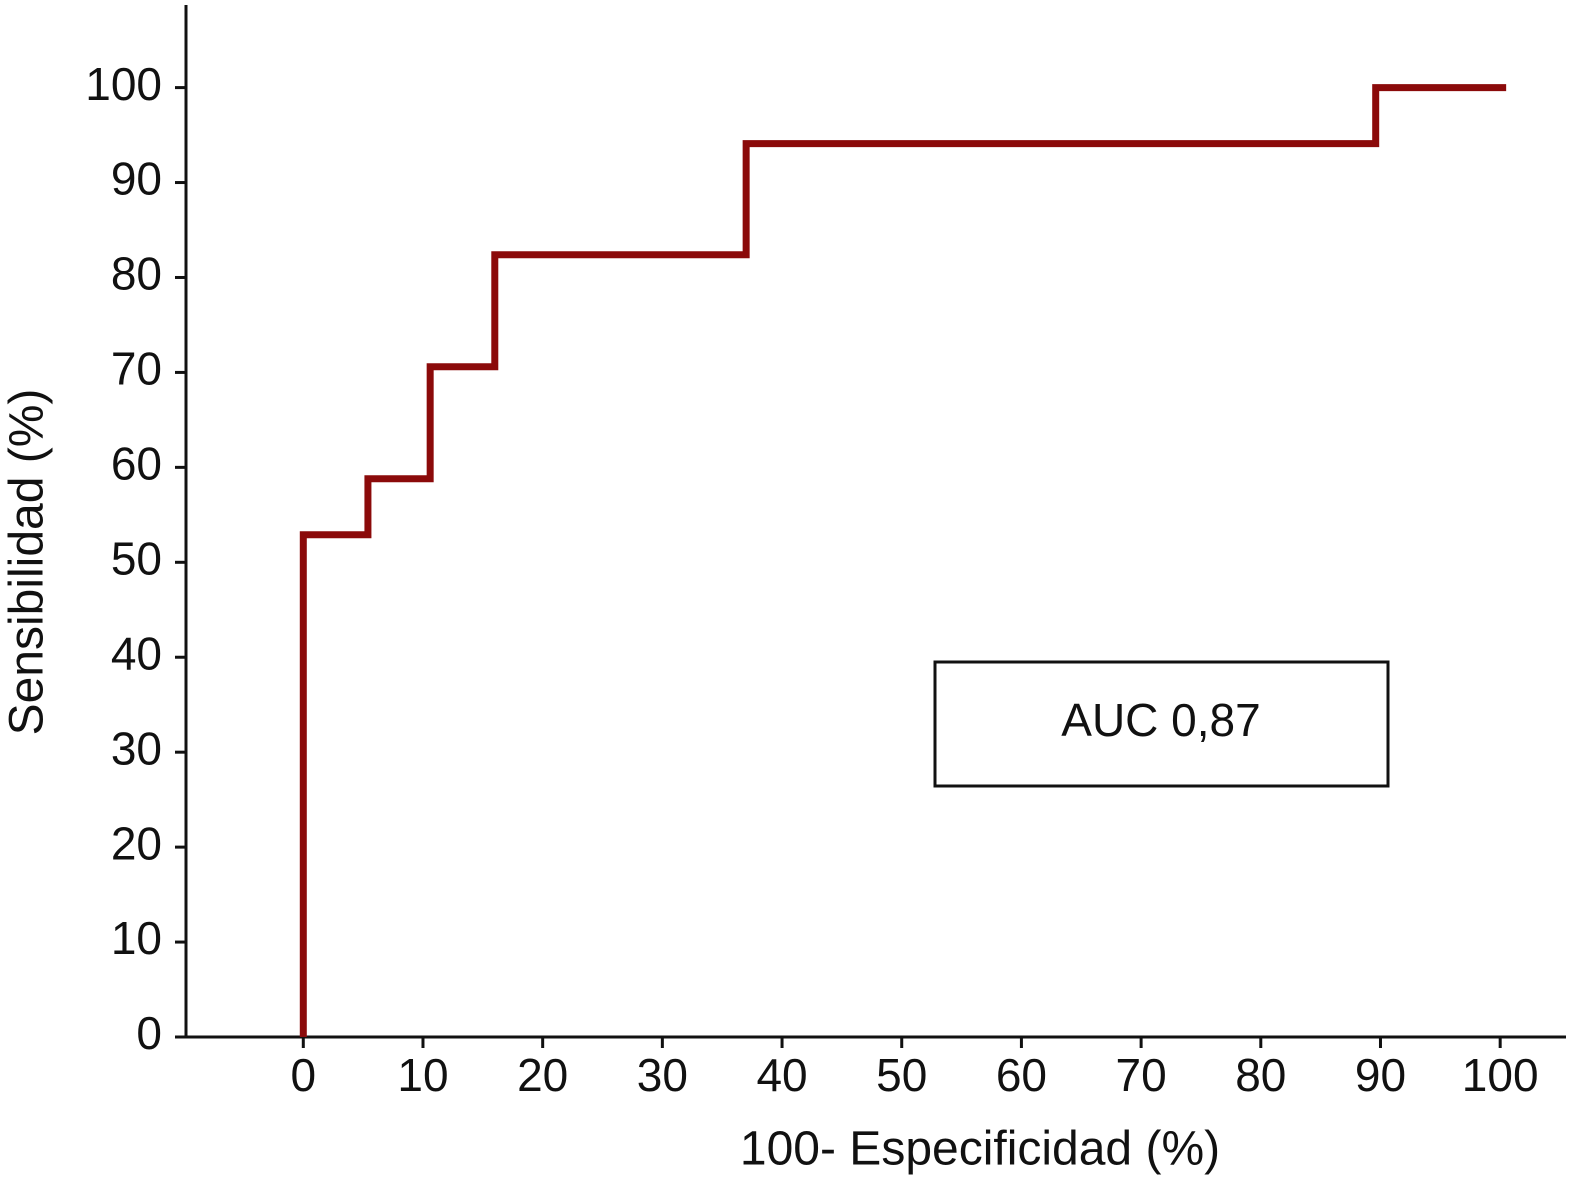 Image resolution: width=1576 pixels, height=1187 pixels. I want to click on y-tick-label: 50, so click(136, 558).